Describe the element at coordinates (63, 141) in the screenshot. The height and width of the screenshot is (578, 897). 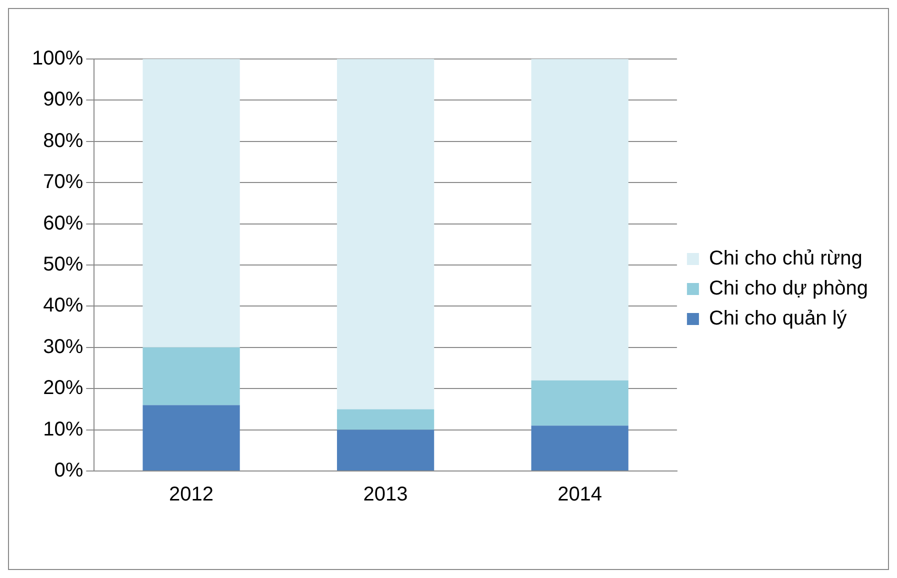
I see `y-tick-label: 80%` at that location.